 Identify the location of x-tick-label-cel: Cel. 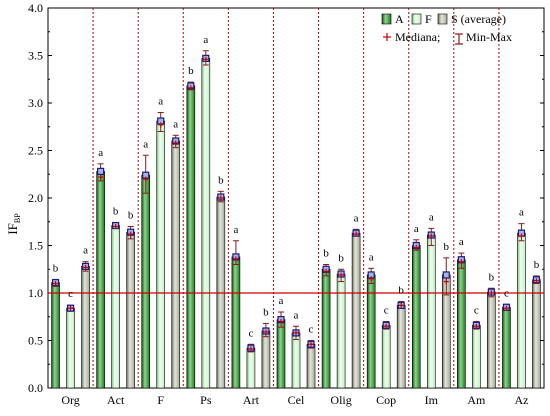
(296, 400).